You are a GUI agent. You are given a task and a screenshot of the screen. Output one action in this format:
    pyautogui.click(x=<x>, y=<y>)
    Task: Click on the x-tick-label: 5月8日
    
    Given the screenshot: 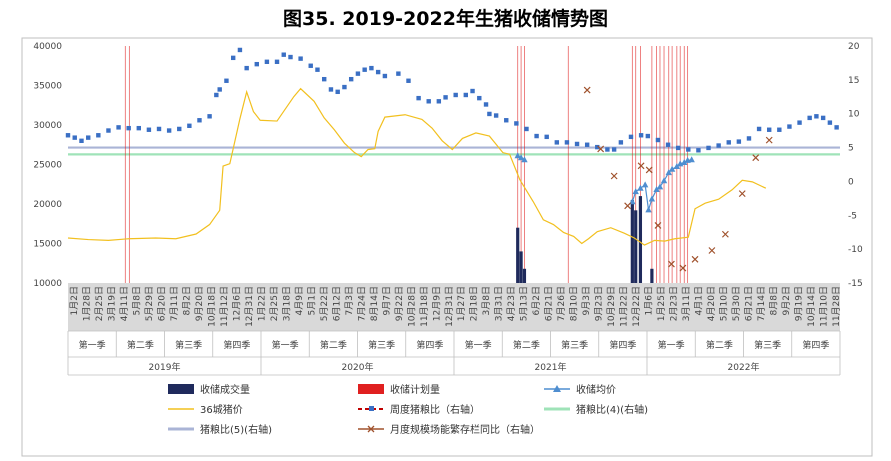 What is the action you would take?
    pyautogui.click(x=136, y=300)
    